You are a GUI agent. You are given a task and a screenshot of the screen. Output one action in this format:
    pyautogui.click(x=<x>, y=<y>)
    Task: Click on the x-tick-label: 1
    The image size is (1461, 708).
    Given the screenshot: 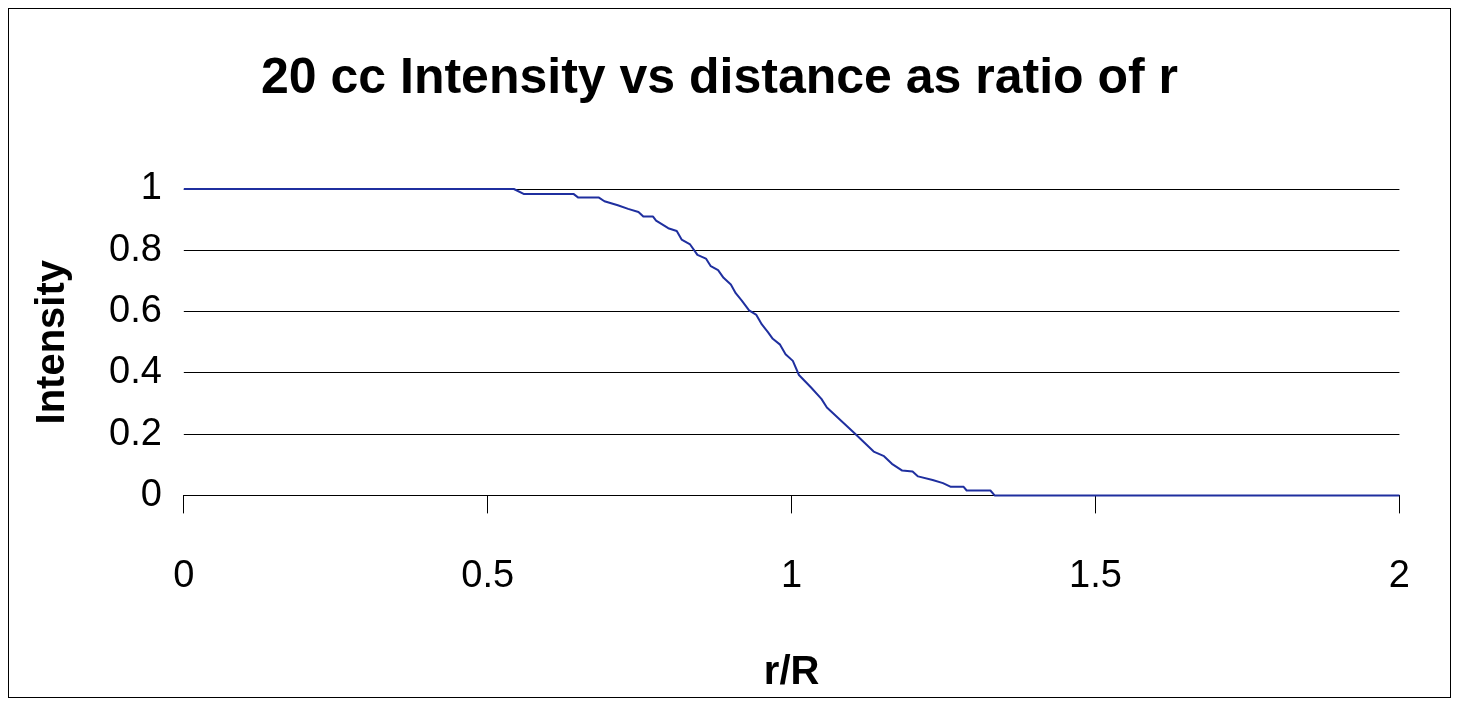 What is the action you would take?
    pyautogui.click(x=792, y=573)
    